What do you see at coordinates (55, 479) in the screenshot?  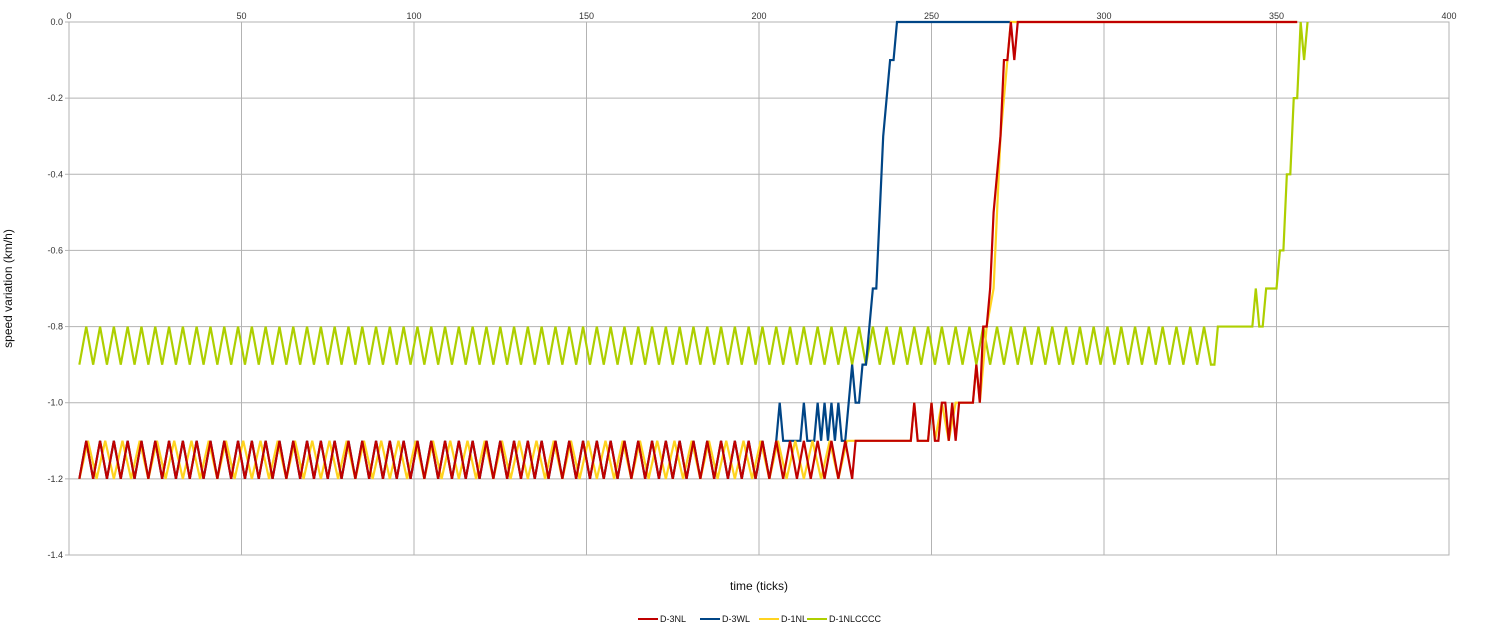 I see `y-tick-label: -1.2` at bounding box center [55, 479].